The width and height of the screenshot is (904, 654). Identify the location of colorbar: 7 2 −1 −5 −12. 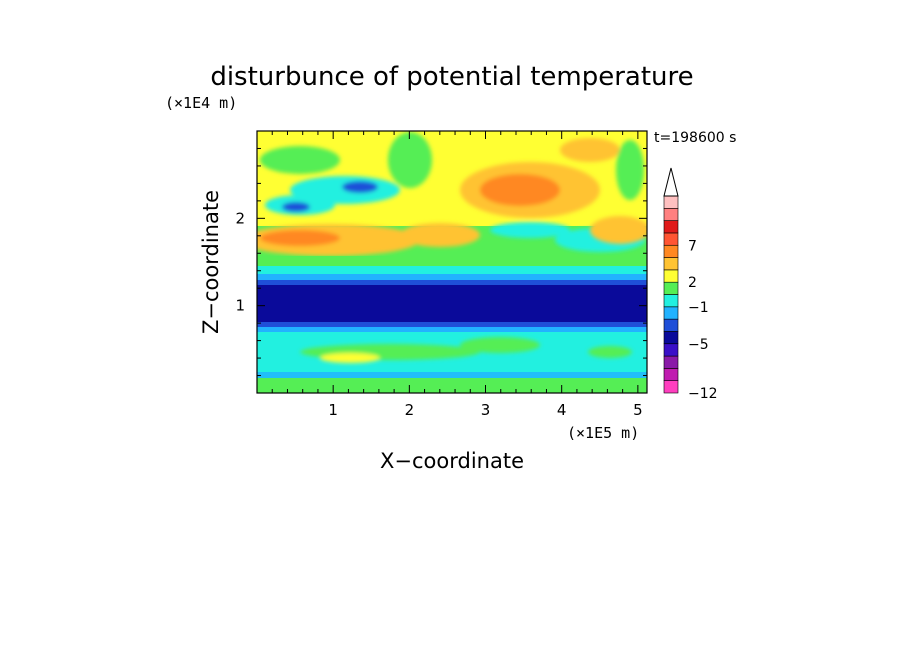
(690, 284).